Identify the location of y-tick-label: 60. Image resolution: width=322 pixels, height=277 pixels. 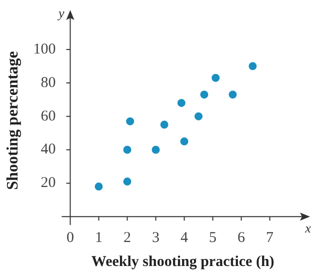
(48, 116).